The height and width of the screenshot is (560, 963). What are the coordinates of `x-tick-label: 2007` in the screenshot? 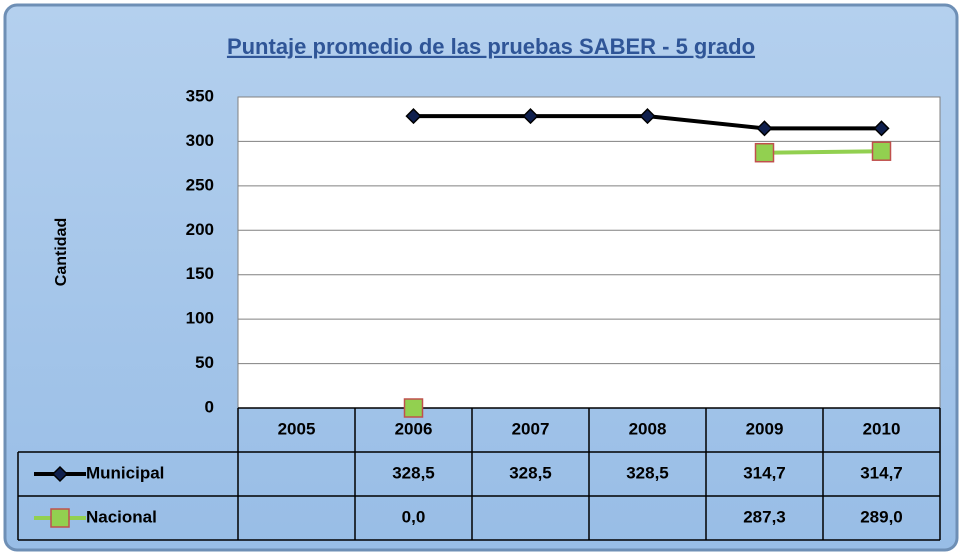 It's located at (531, 428).